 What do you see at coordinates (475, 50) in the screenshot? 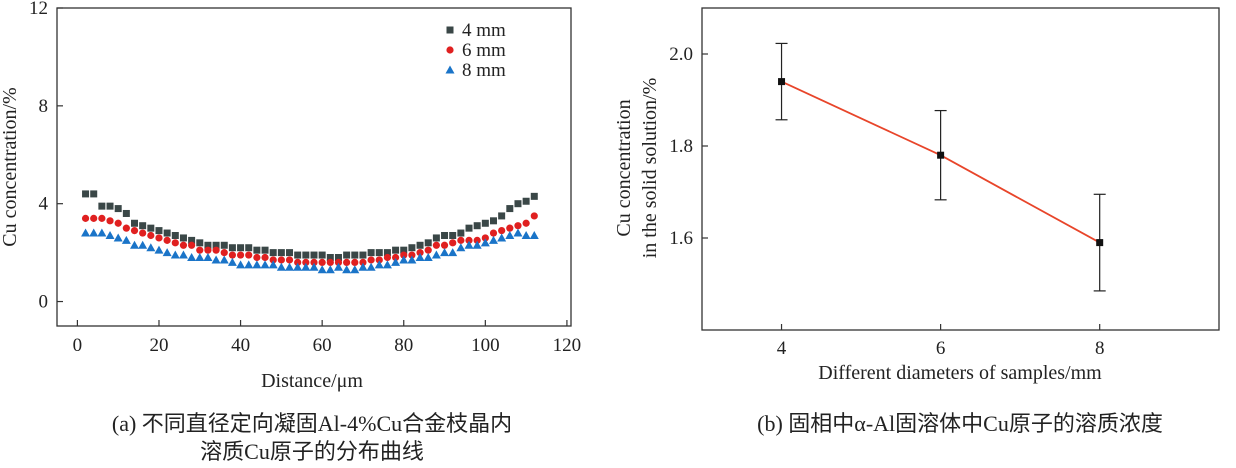
I see `panel-a-legend: 4 mm6 mm8 mm` at bounding box center [475, 50].